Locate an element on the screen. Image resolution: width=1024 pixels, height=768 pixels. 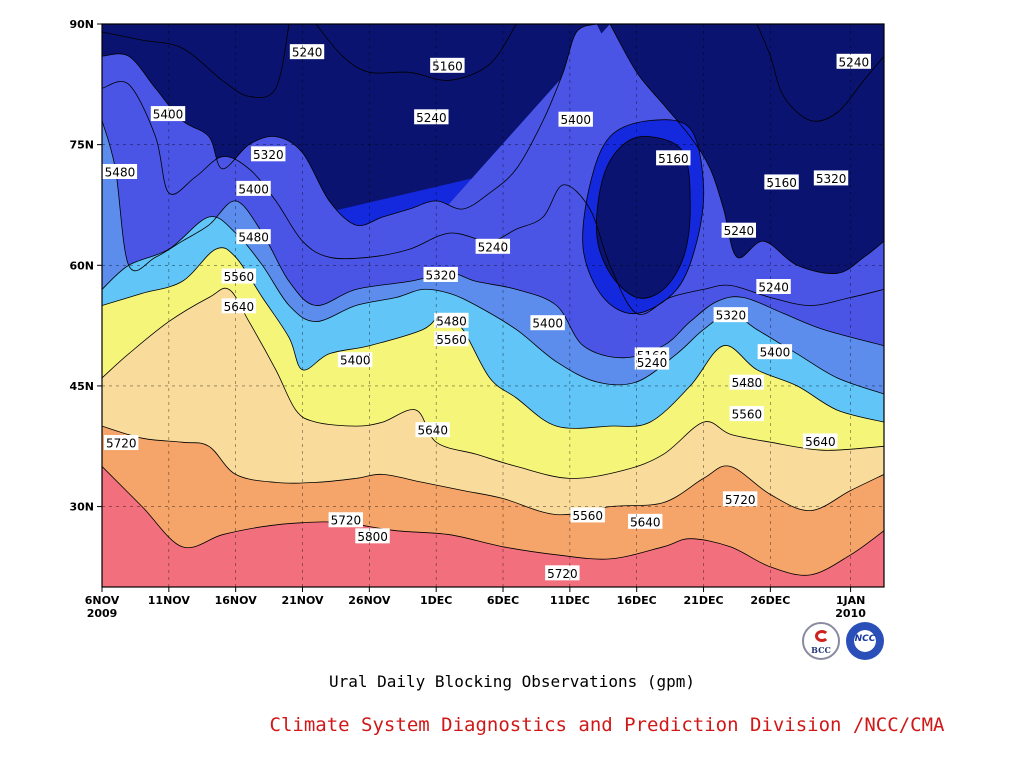
contour-label-27: 5240 is located at coordinates (854, 62).